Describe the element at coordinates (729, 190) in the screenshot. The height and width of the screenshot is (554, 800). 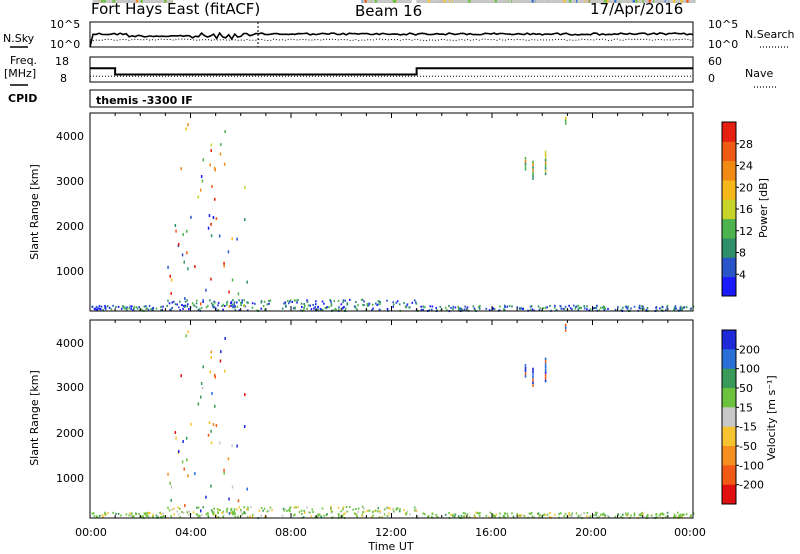
I see `colorbar-swatch` at that location.